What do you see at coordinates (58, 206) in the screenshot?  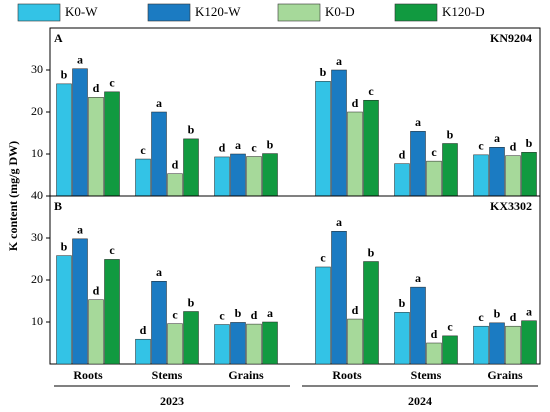 I see `panel-label: B` at bounding box center [58, 206].